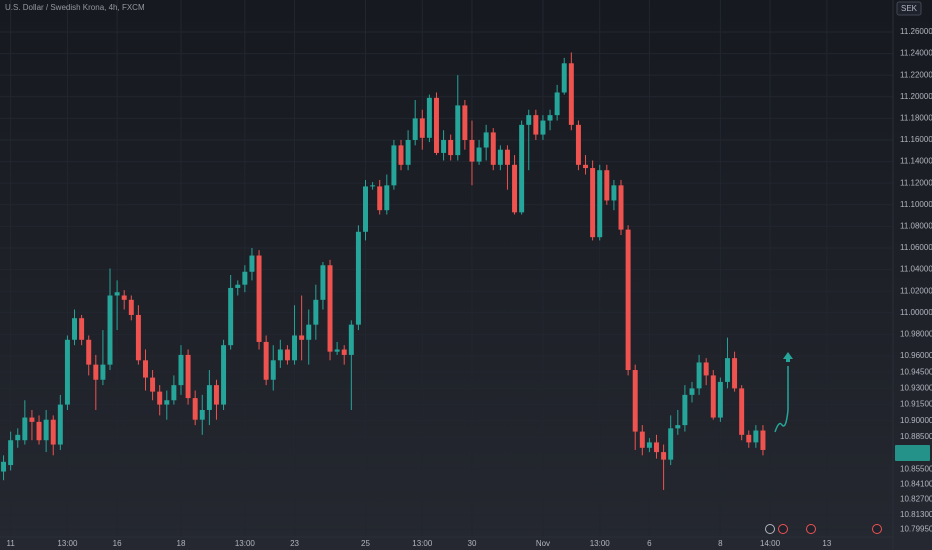  I want to click on forecast-line, so click(781, 399).